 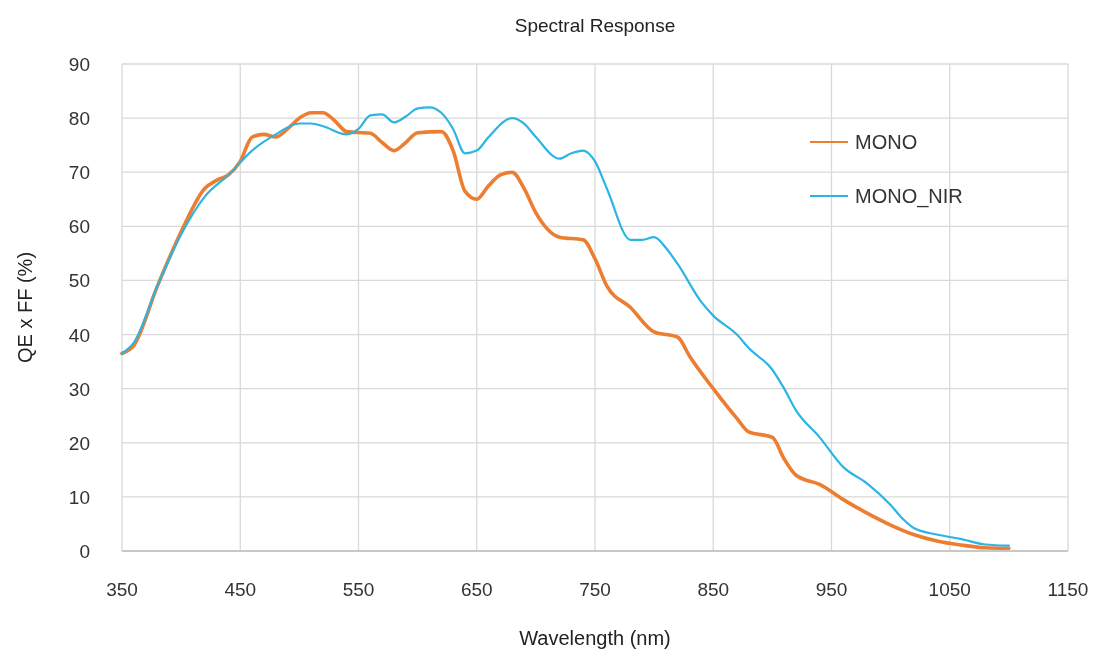 I want to click on x-tick-label: 750, so click(x=595, y=589).